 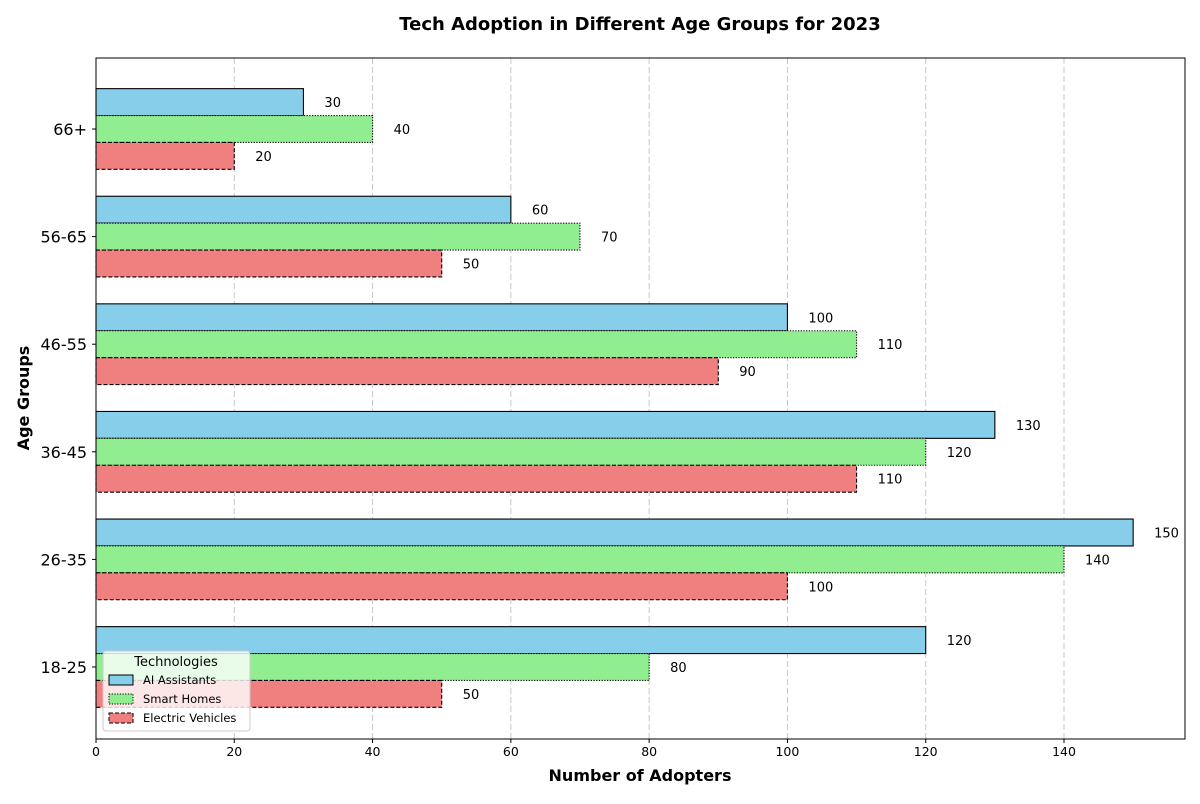 What do you see at coordinates (23, 398) in the screenshot?
I see `y-axis-label: Age Groups` at bounding box center [23, 398].